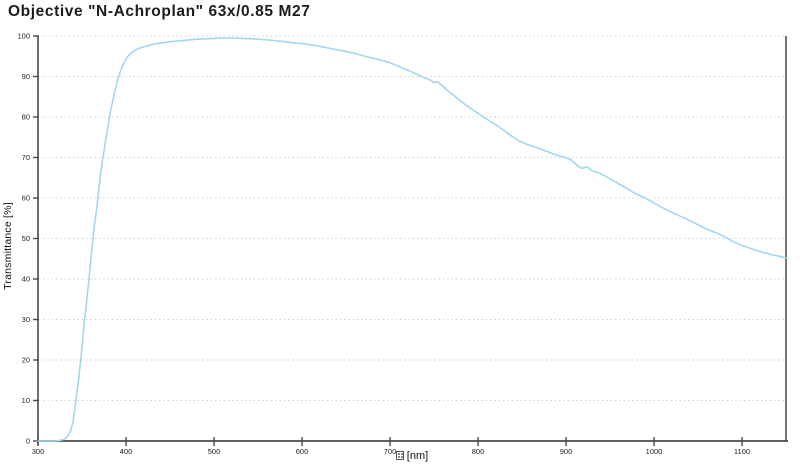  I want to click on x-tick-label-900: 900, so click(566, 451).